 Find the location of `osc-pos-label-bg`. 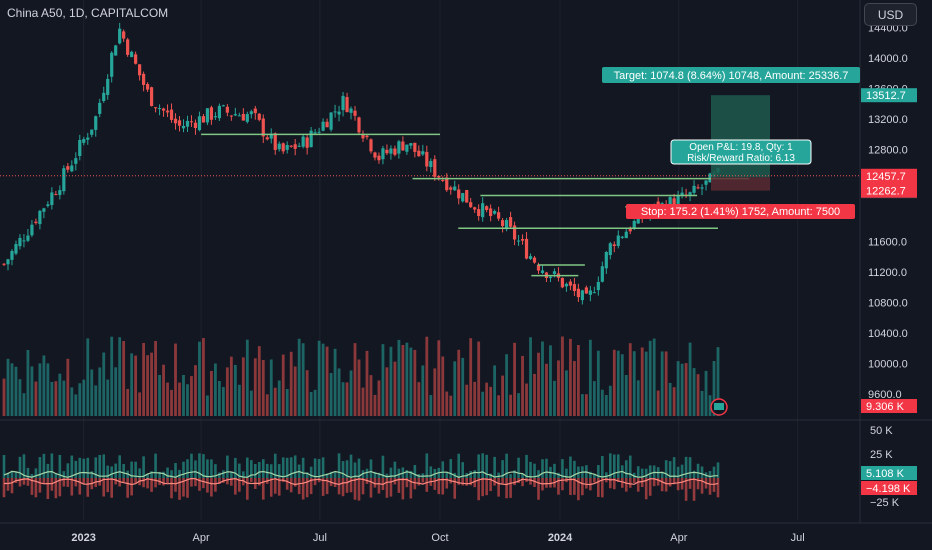

osc-pos-label-bg is located at coordinates (889, 473).